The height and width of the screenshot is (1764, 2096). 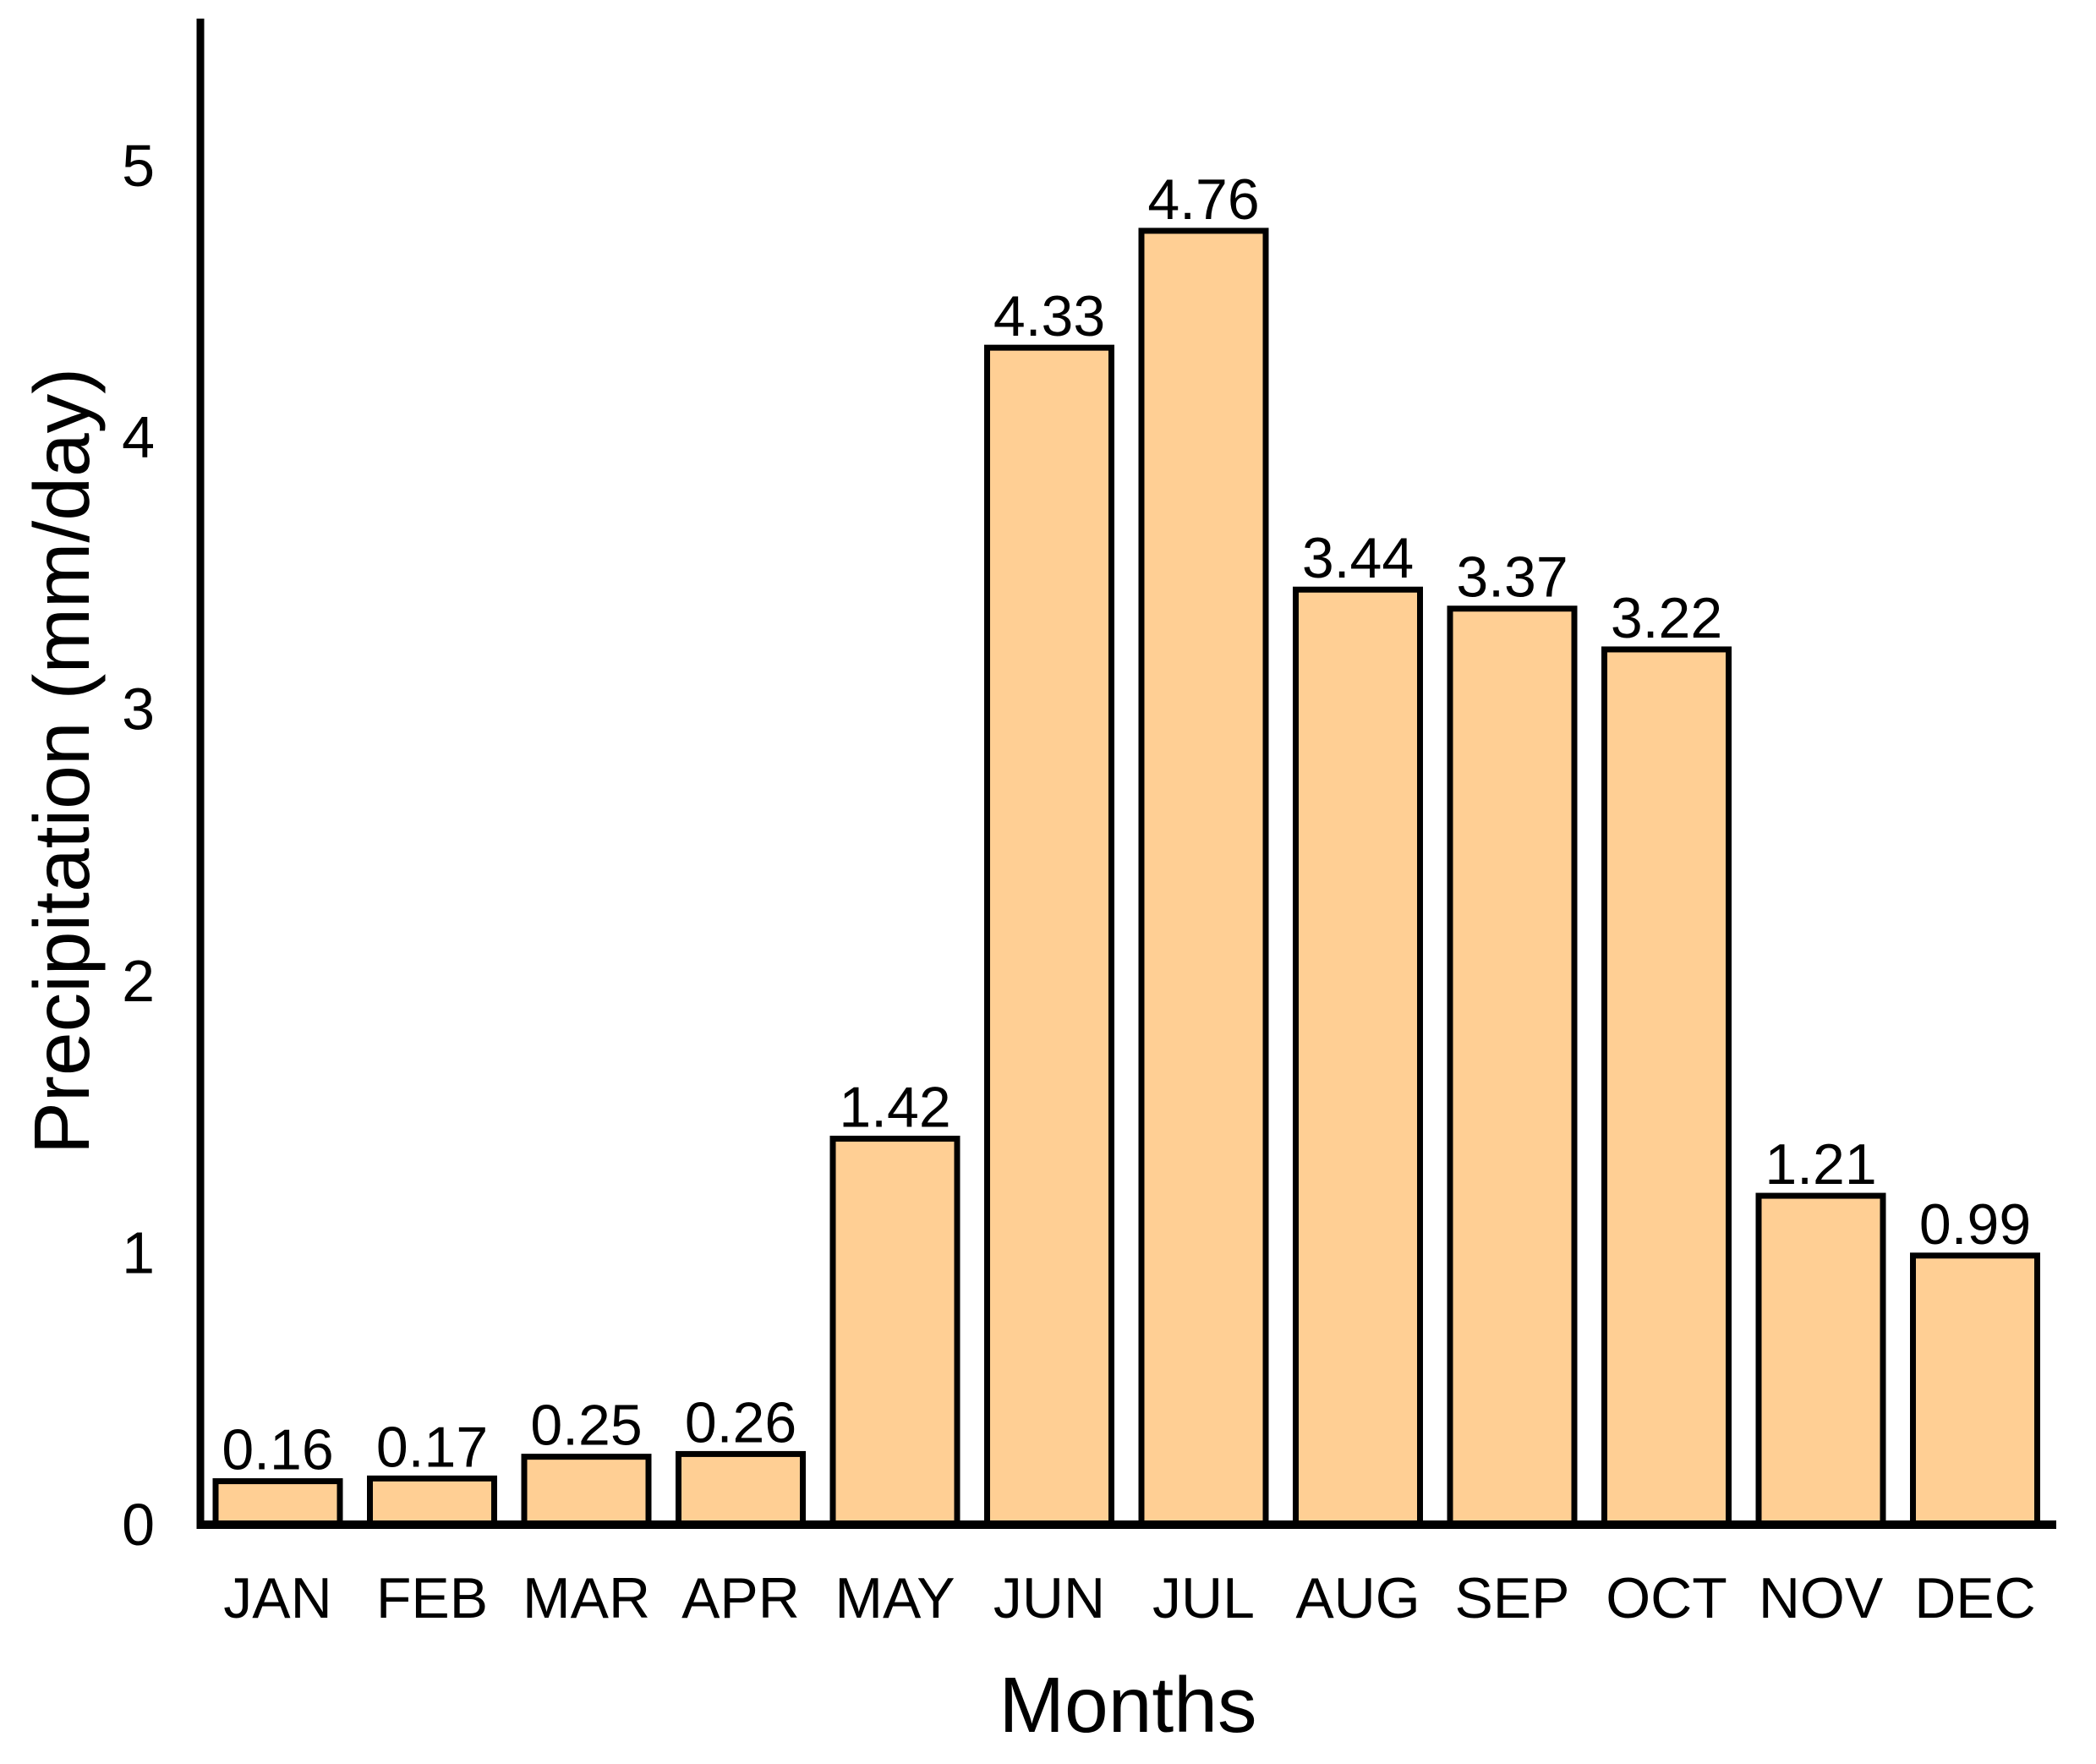 I want to click on bar-value-label-sep: 3.37, so click(x=1512, y=577).